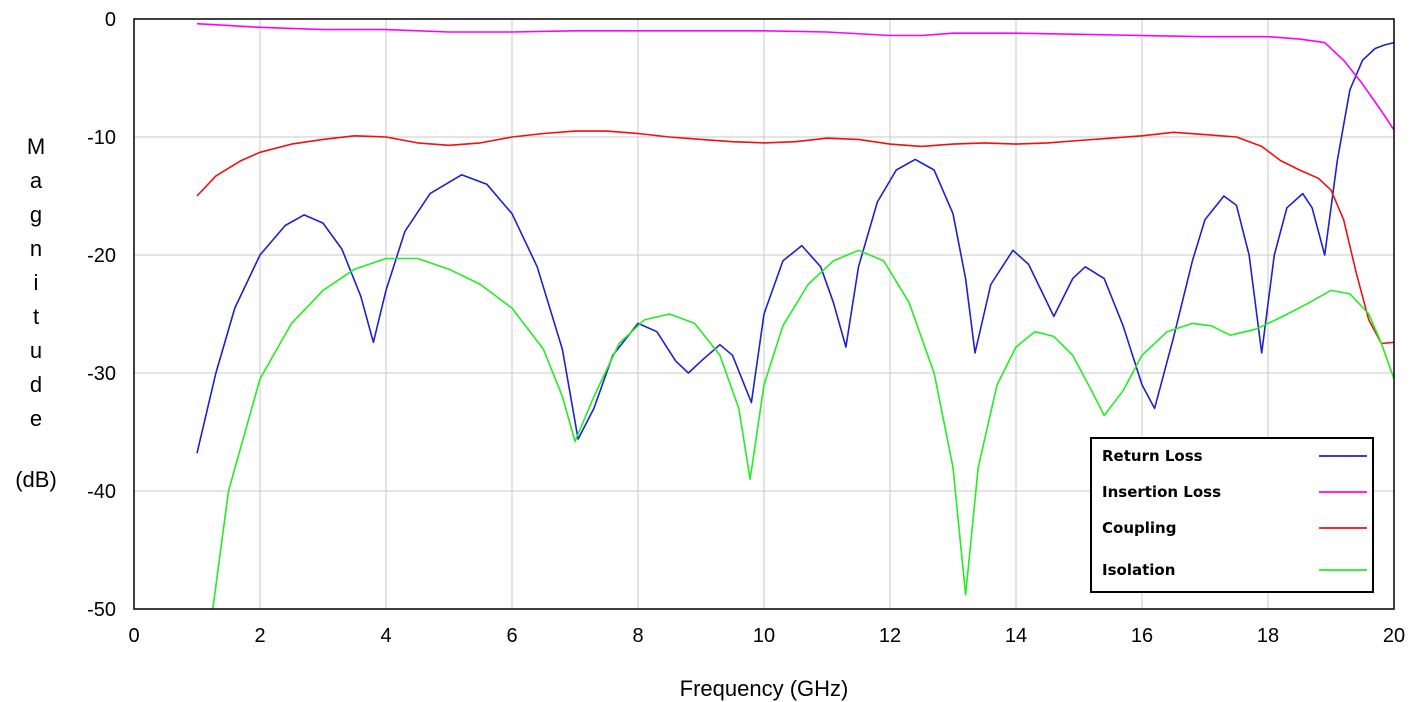 This screenshot has width=1424, height=702. I want to click on x-axis-title: Frequency (GHz), so click(764, 688).